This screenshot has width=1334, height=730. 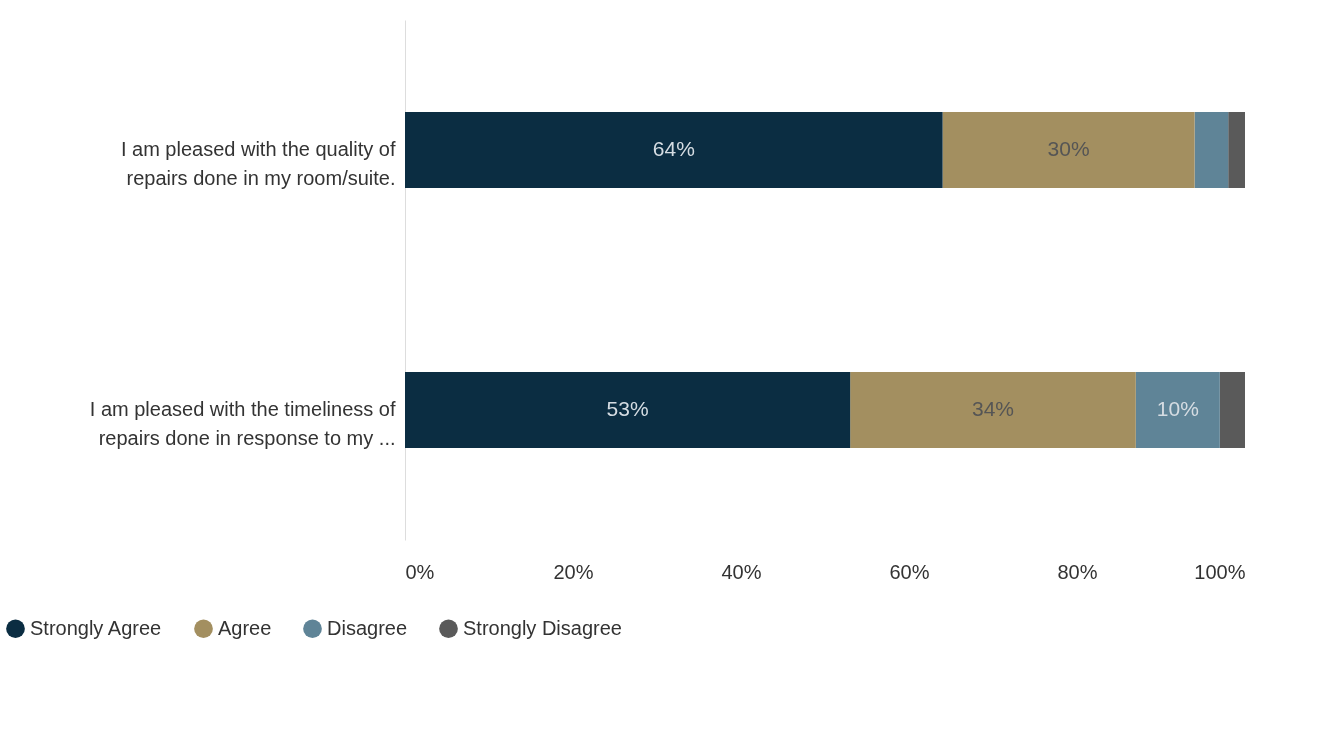 I want to click on x-tick-label: 0%, so click(x=420, y=571).